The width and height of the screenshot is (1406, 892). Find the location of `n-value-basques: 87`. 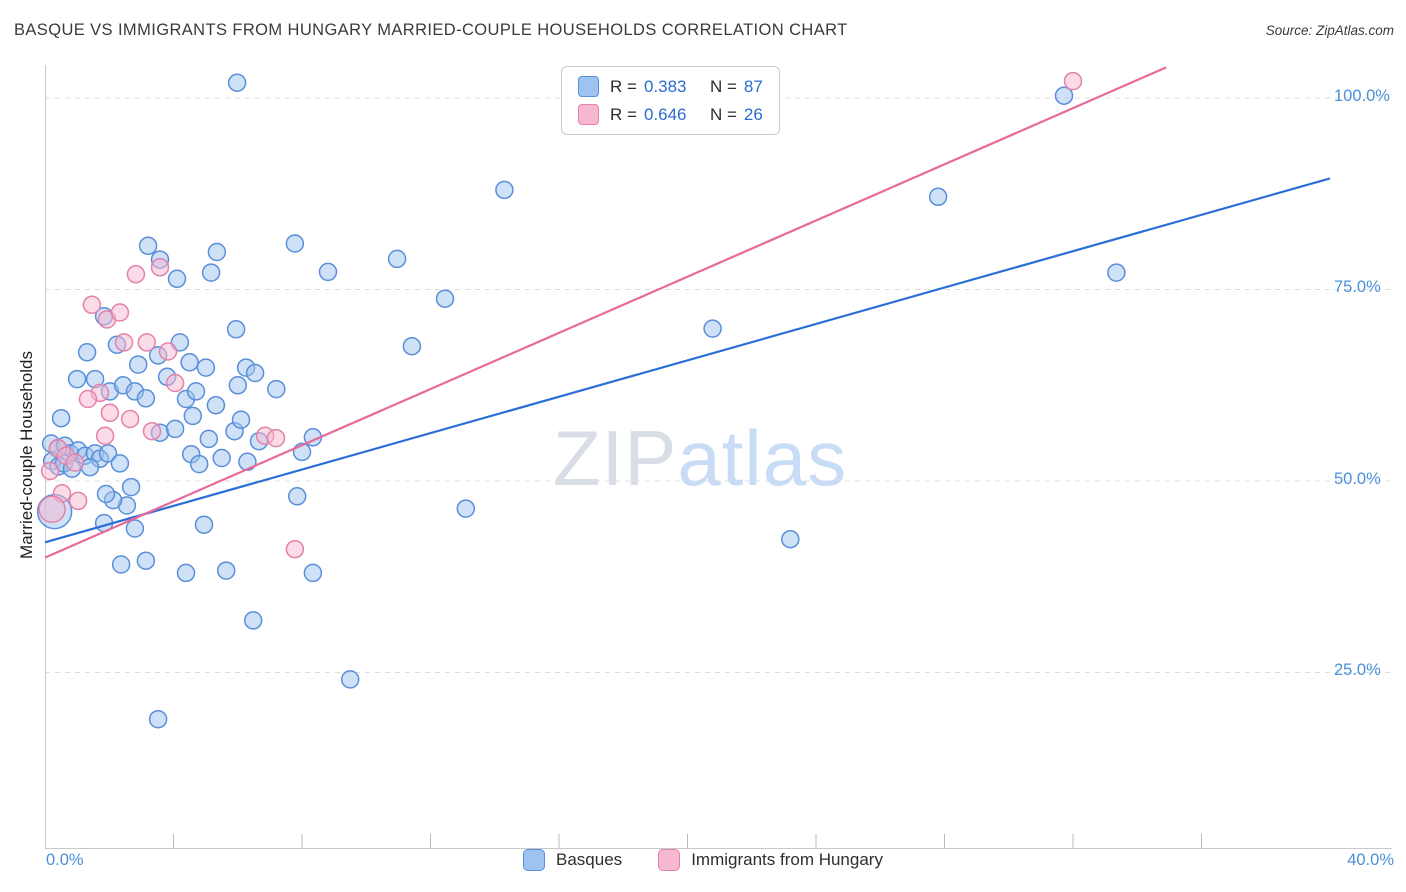

n-value-basques: 87 is located at coordinates (753, 86).